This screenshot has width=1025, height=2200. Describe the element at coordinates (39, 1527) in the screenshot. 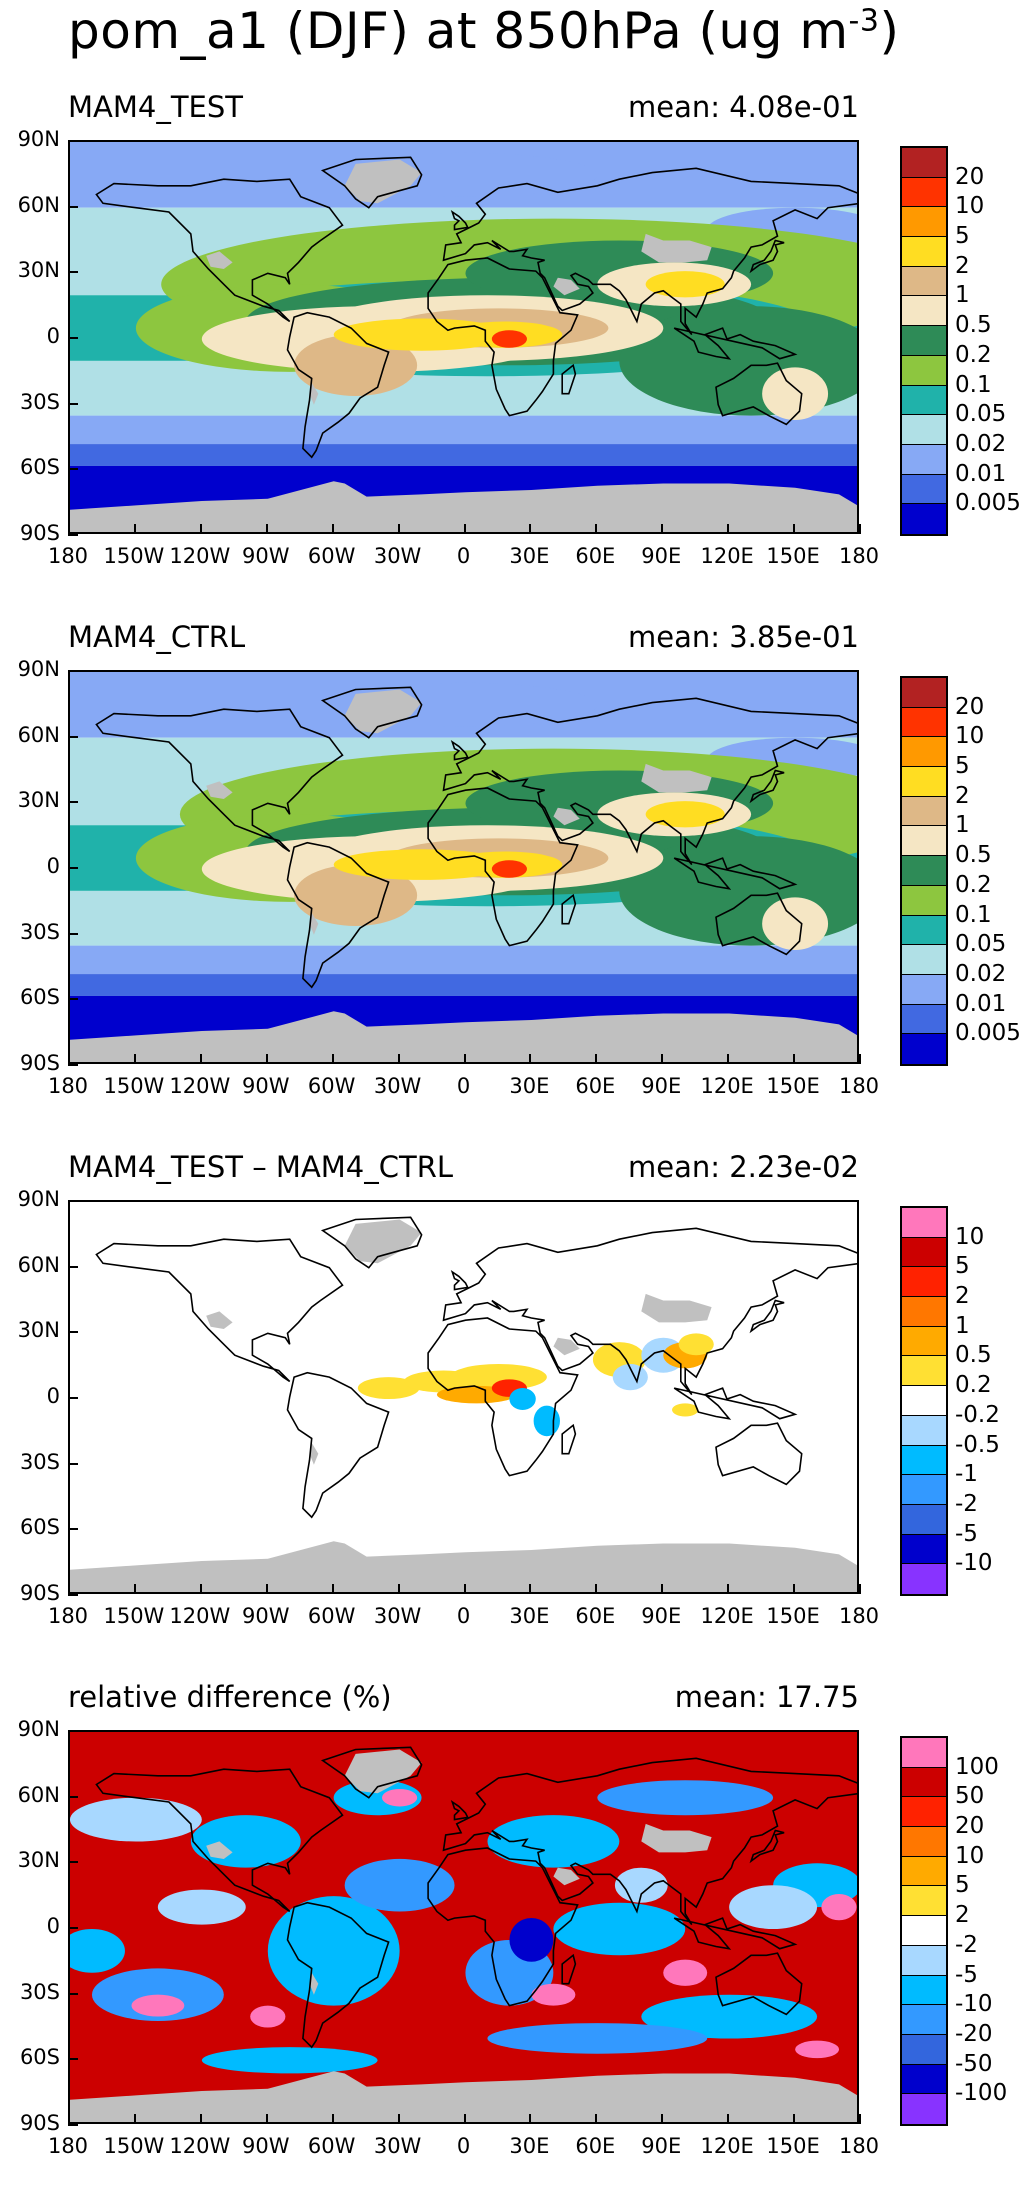

I see `lat-tick-label: 60S` at that location.